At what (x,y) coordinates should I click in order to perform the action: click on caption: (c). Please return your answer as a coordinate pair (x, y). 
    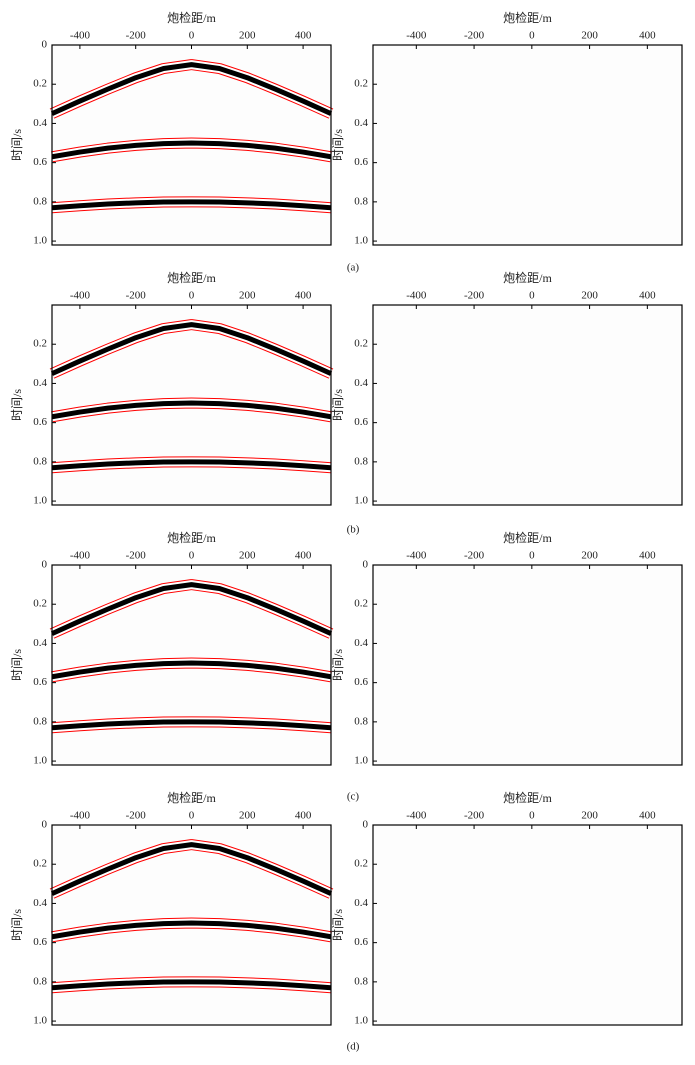
    Looking at the image, I should click on (353, 797).